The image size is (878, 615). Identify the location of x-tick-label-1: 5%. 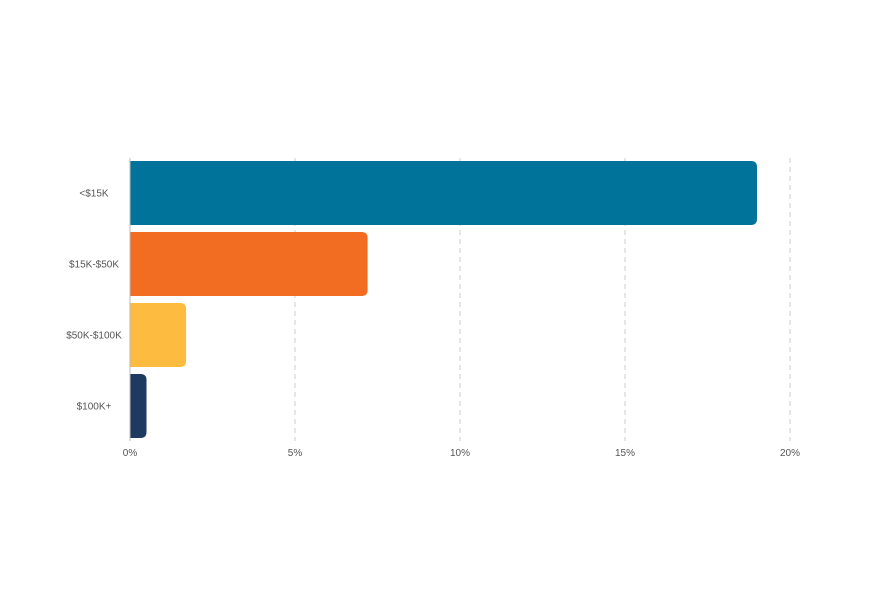
(295, 453).